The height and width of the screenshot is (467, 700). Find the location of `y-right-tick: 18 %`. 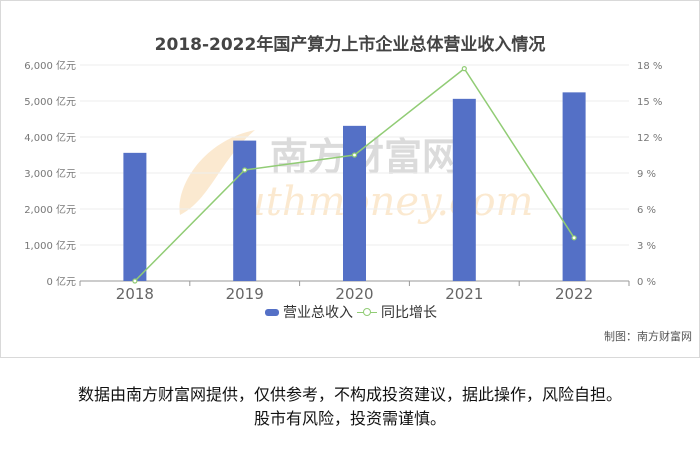

y-right-tick: 18 % is located at coordinates (649, 66).